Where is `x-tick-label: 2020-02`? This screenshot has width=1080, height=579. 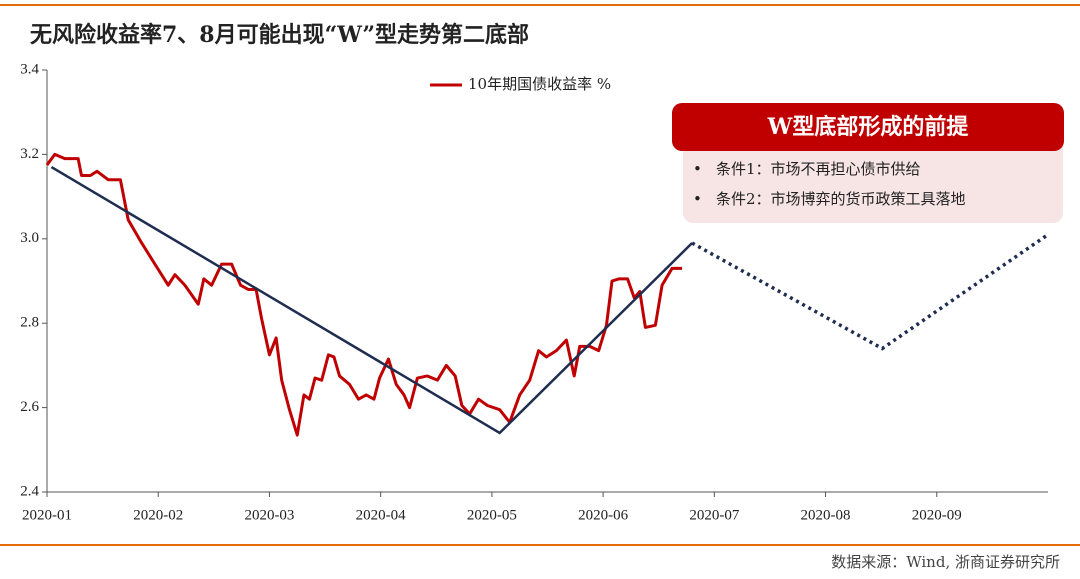 x-tick-label: 2020-02 is located at coordinates (158, 515).